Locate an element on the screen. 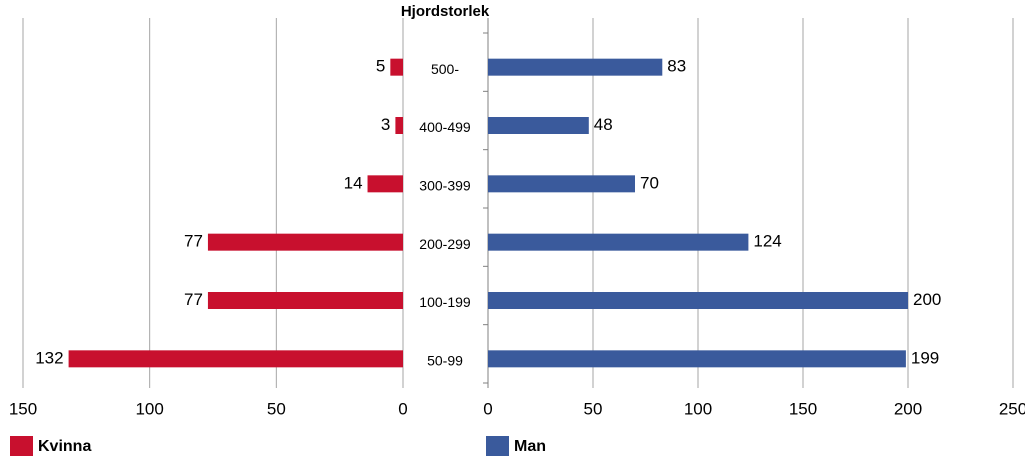  data-label: 14 is located at coordinates (353, 182).